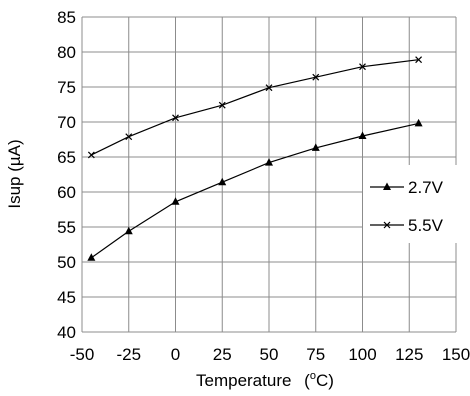 This screenshot has width=470, height=396. What do you see at coordinates (66, 157) in the screenshot?
I see `y-tick-label: 65` at bounding box center [66, 157].